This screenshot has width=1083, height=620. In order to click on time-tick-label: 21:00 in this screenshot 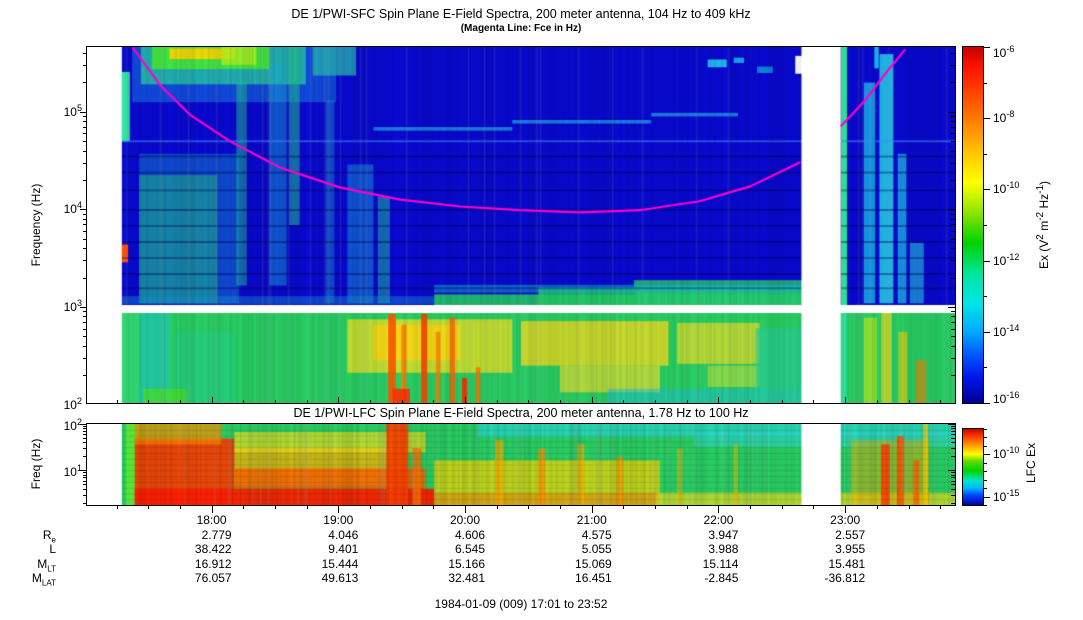, I will do `click(591, 520)`.